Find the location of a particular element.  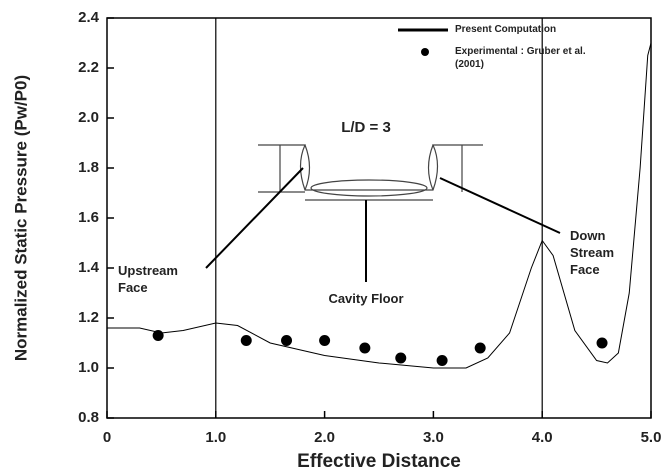

y-tick-label: 1.6 is located at coordinates (88, 217).